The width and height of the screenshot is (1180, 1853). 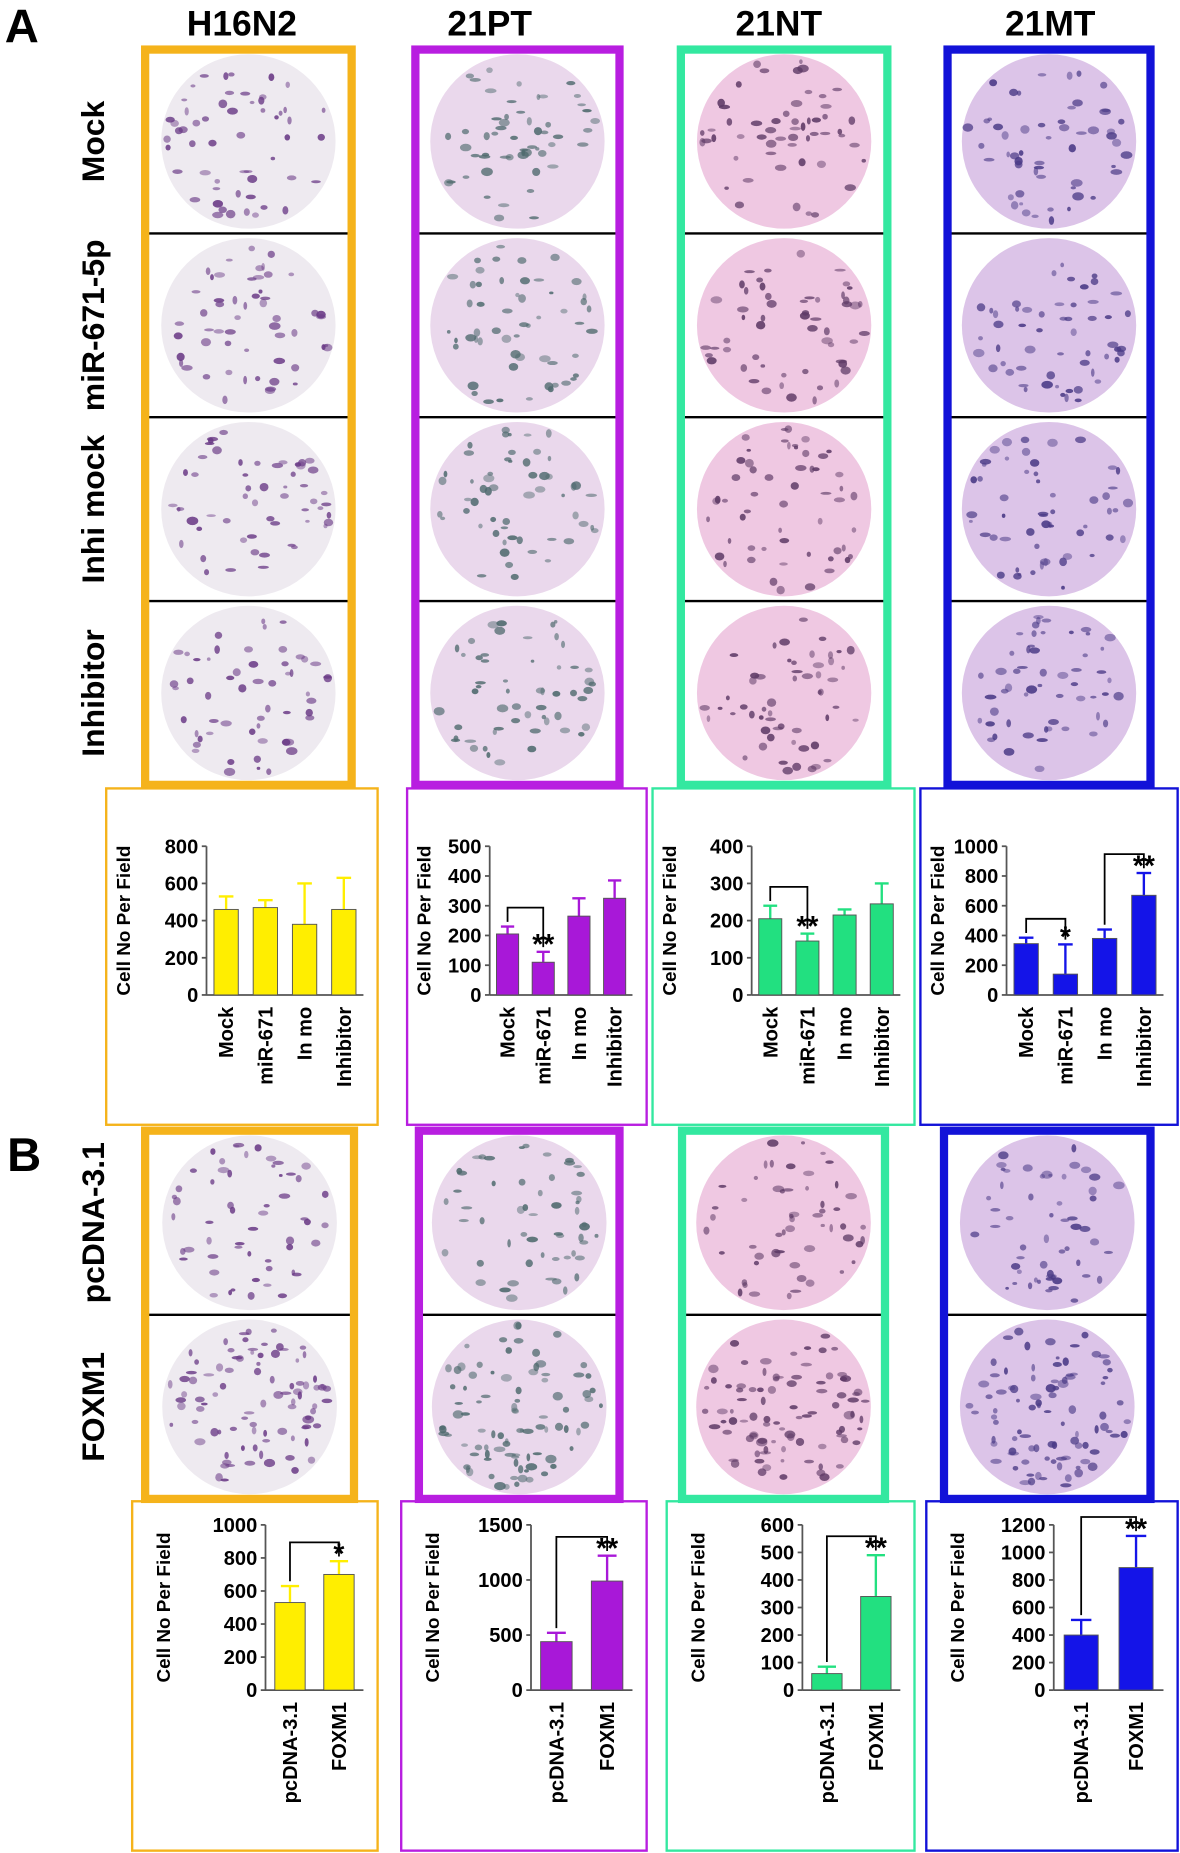 I want to click on y-tick-label: 400, so click(x=464, y=877).